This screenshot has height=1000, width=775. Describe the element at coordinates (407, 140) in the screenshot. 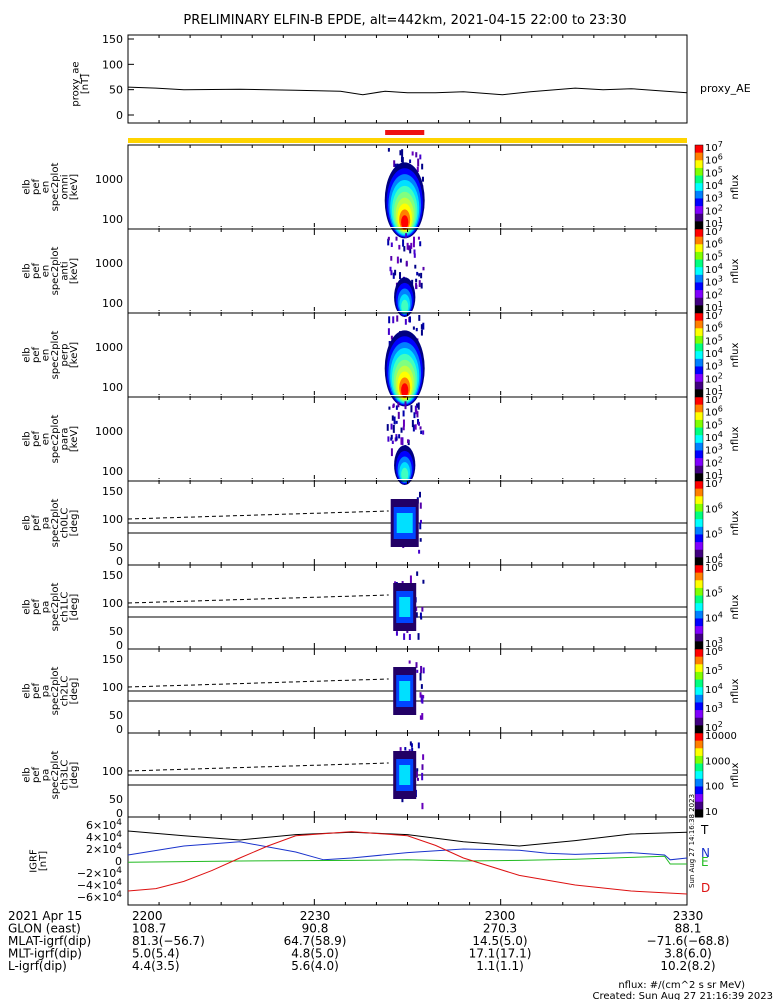

I see `science-zone-bar` at that location.